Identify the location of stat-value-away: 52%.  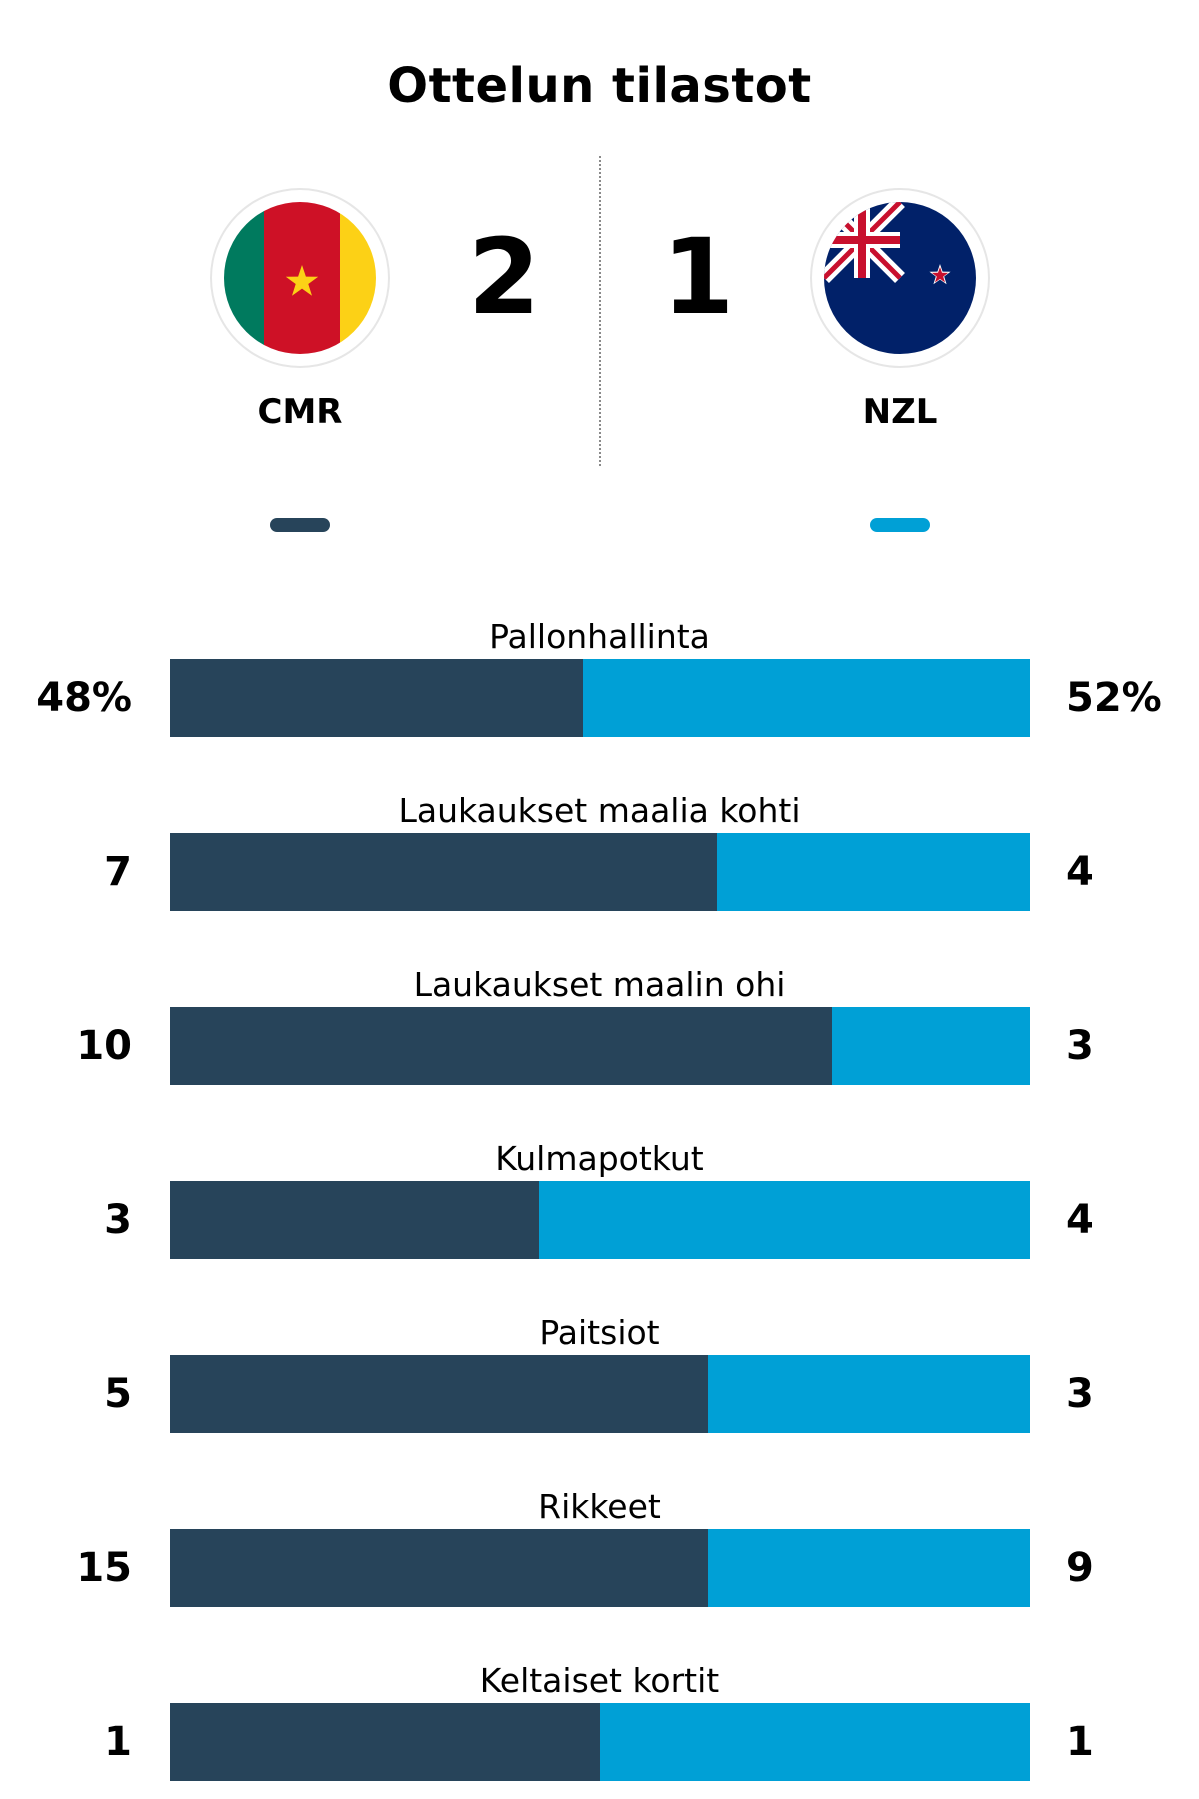
(1114, 698).